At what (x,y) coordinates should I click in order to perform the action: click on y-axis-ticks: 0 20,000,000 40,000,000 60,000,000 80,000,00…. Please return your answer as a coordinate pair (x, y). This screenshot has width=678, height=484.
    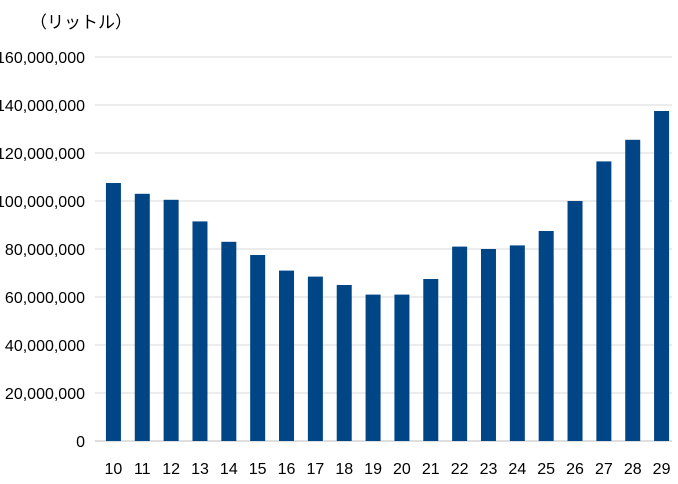
    Looking at the image, I should click on (42, 250).